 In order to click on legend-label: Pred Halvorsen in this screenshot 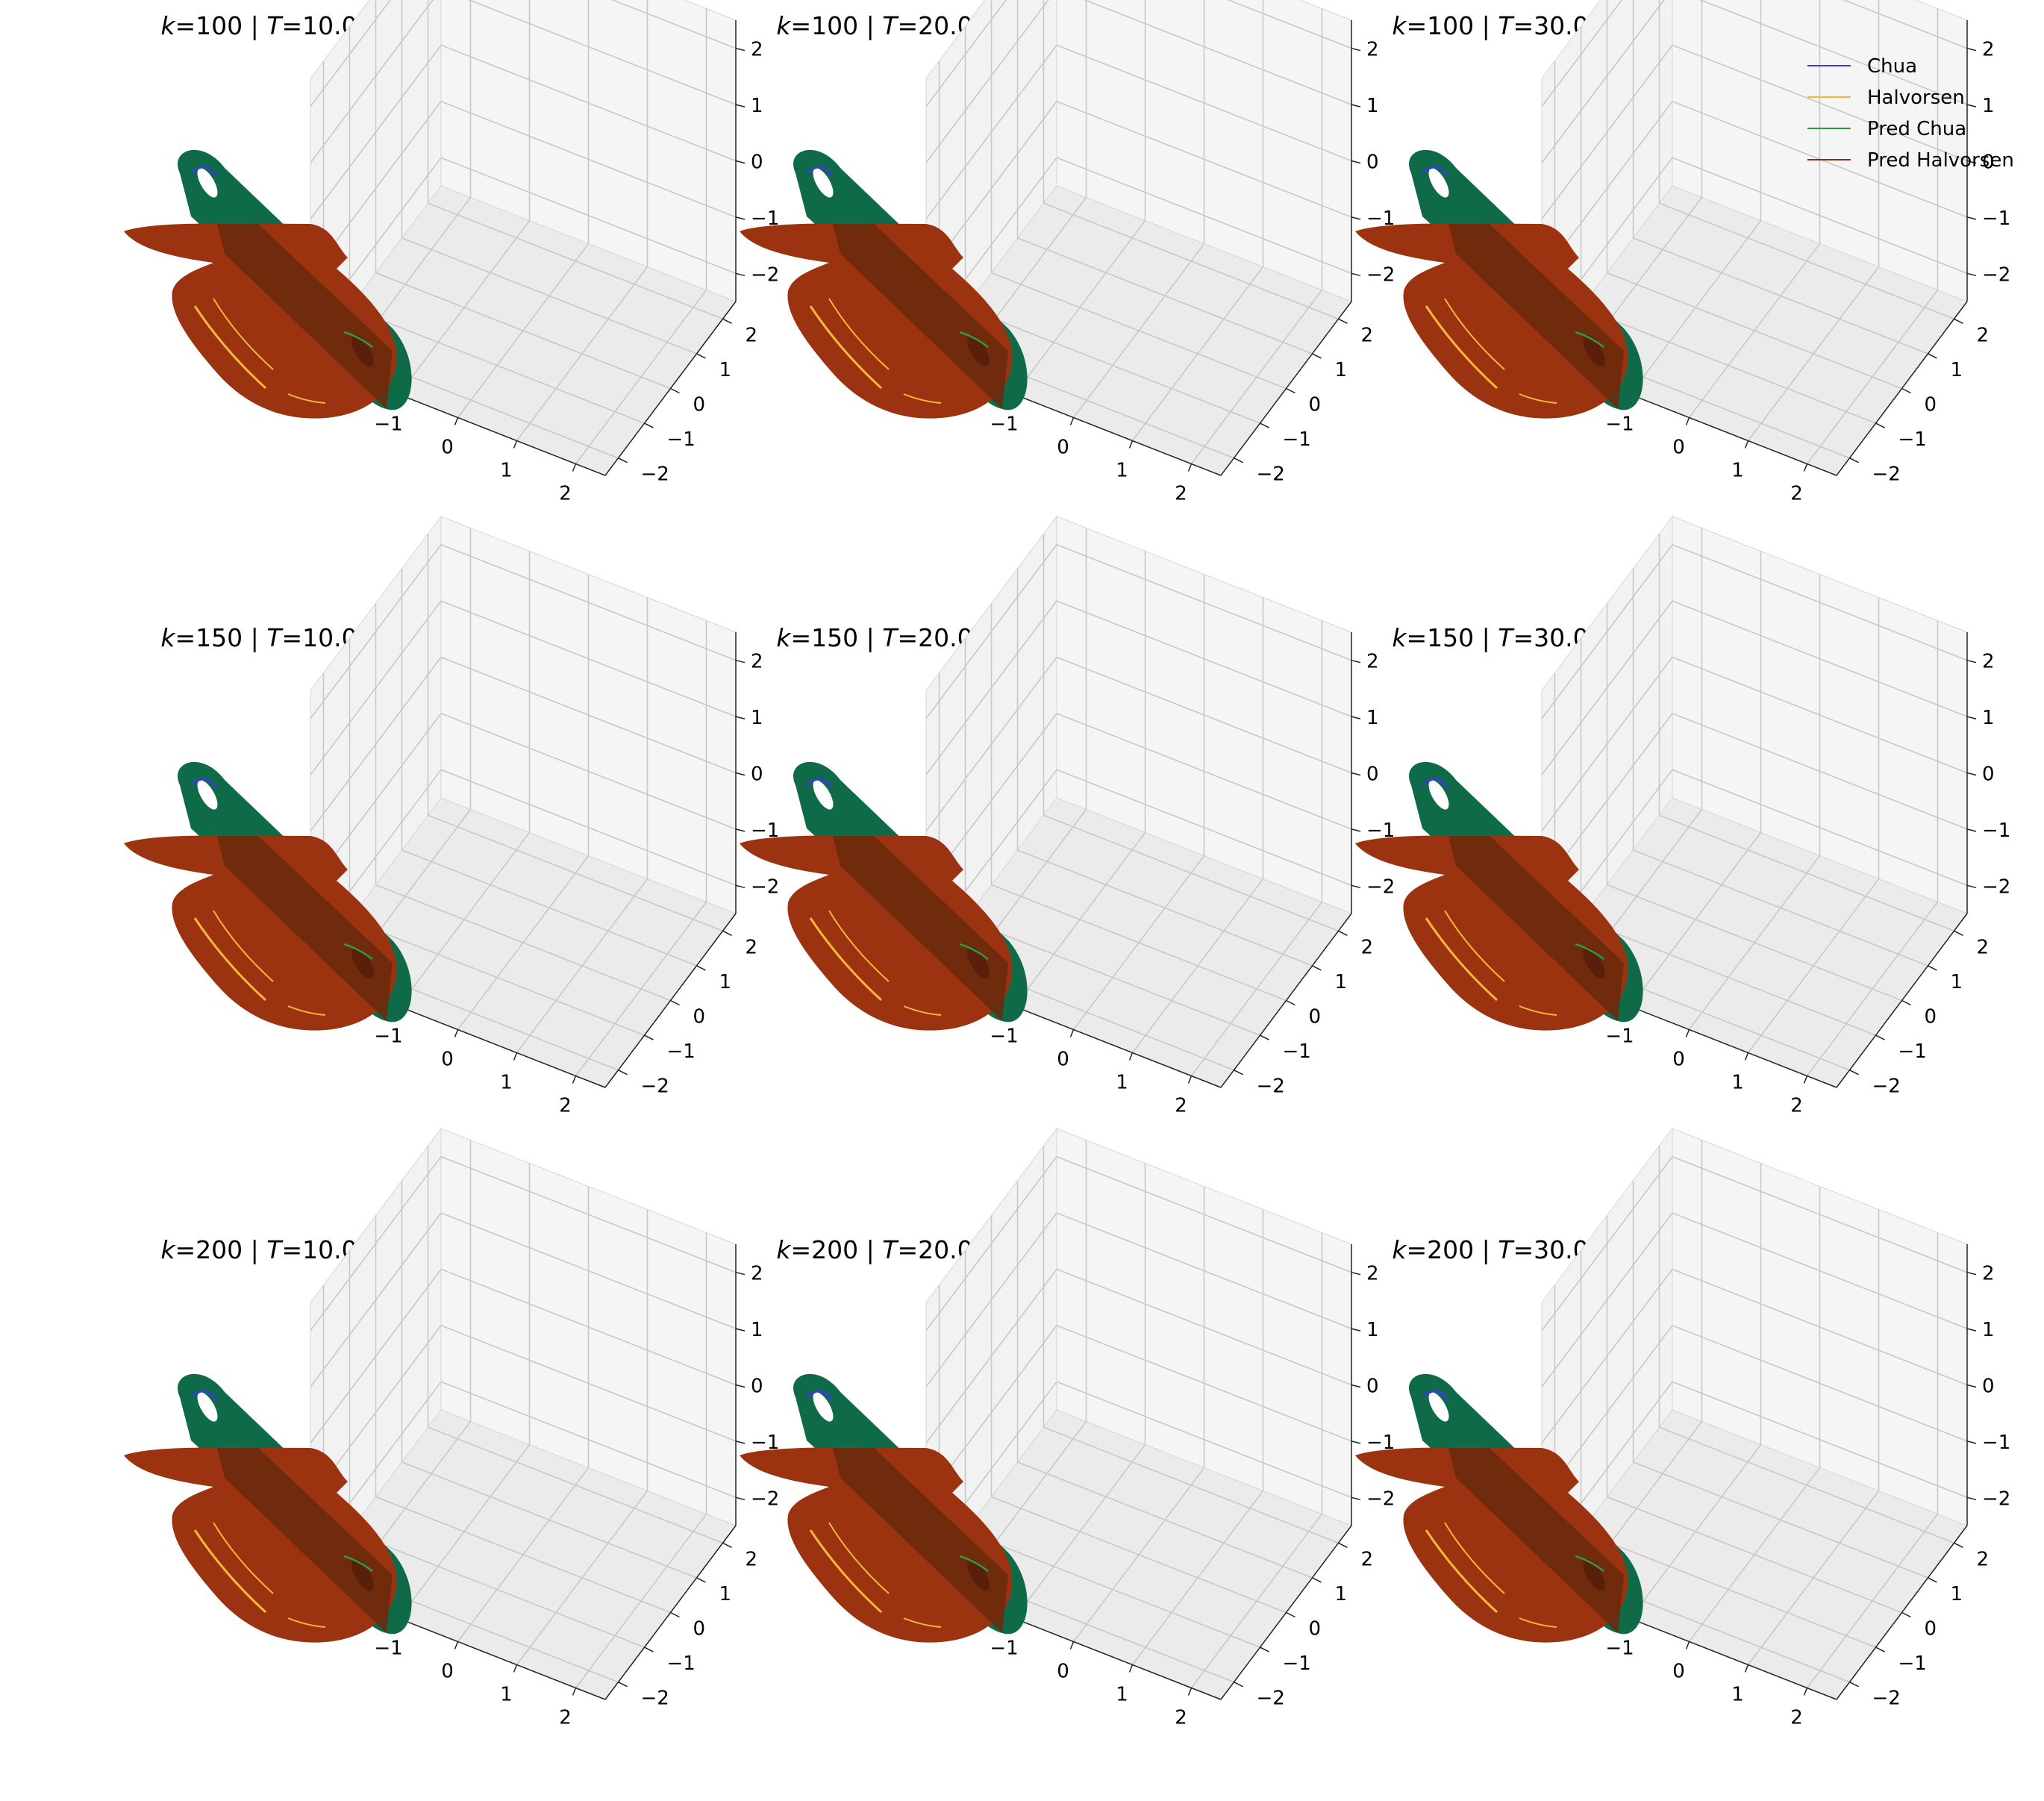, I will do `click(1940, 160)`.